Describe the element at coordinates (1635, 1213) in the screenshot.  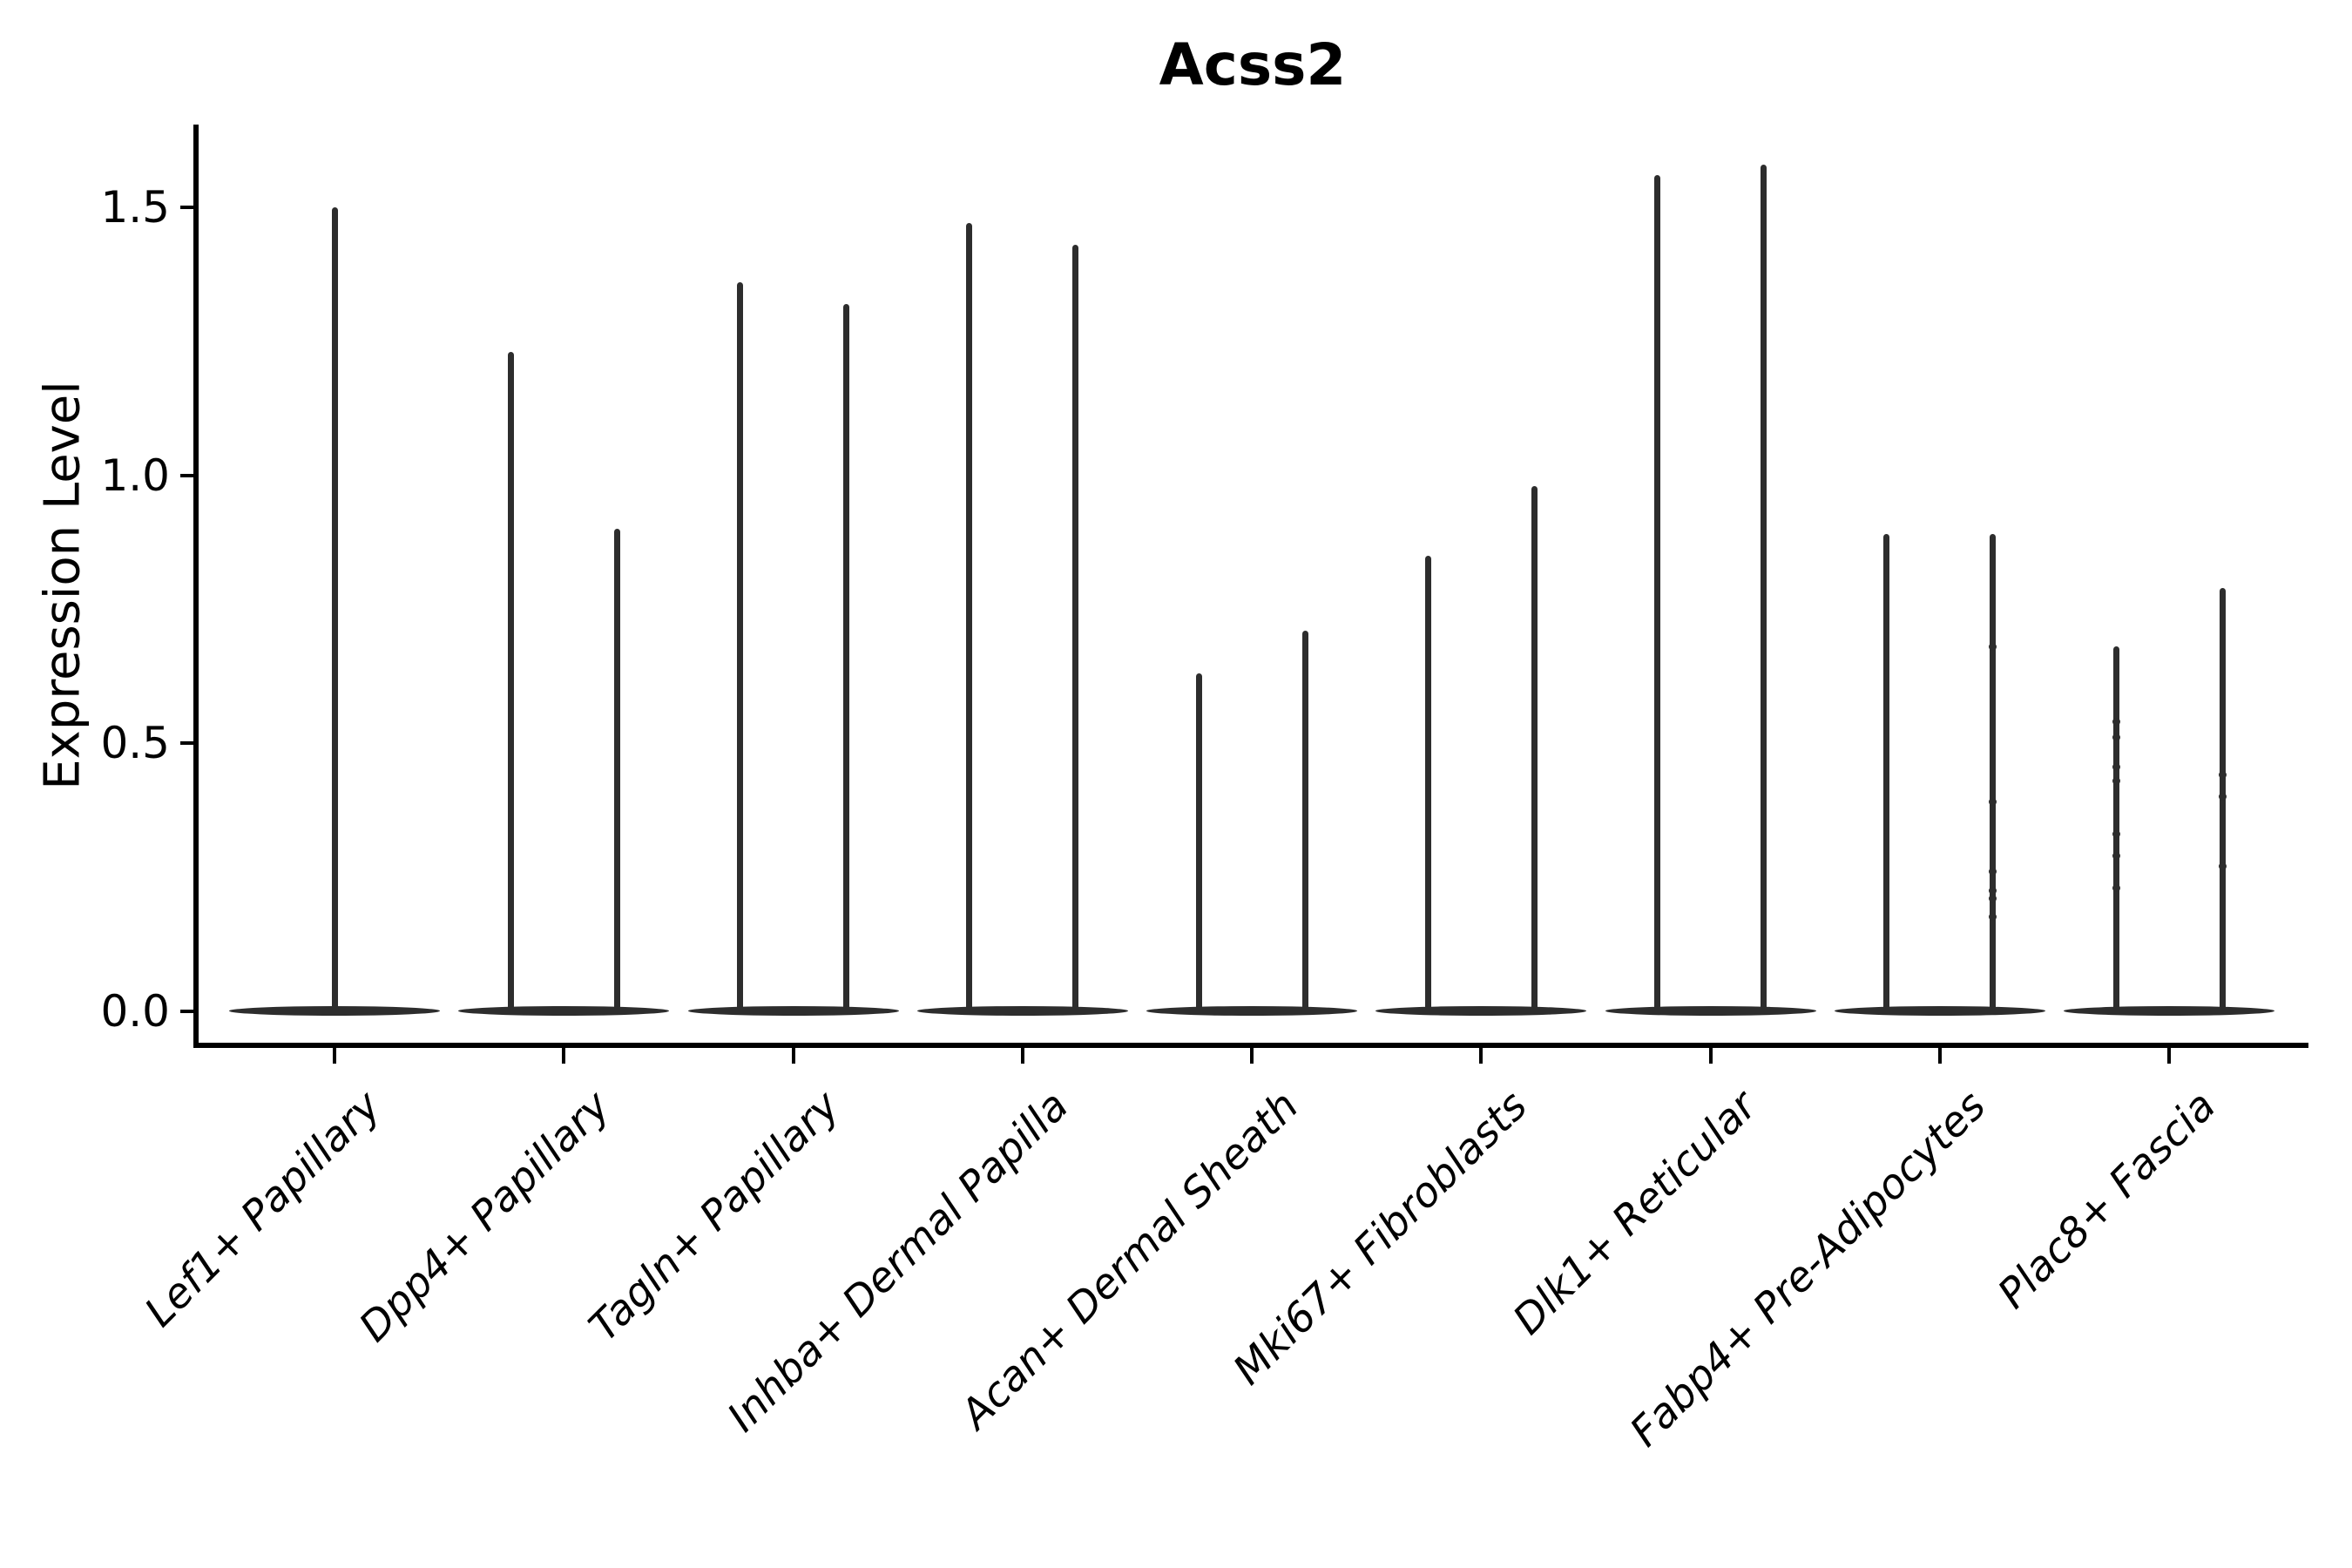
I see `x-tick-label: Dlk1+ Reticular` at that location.